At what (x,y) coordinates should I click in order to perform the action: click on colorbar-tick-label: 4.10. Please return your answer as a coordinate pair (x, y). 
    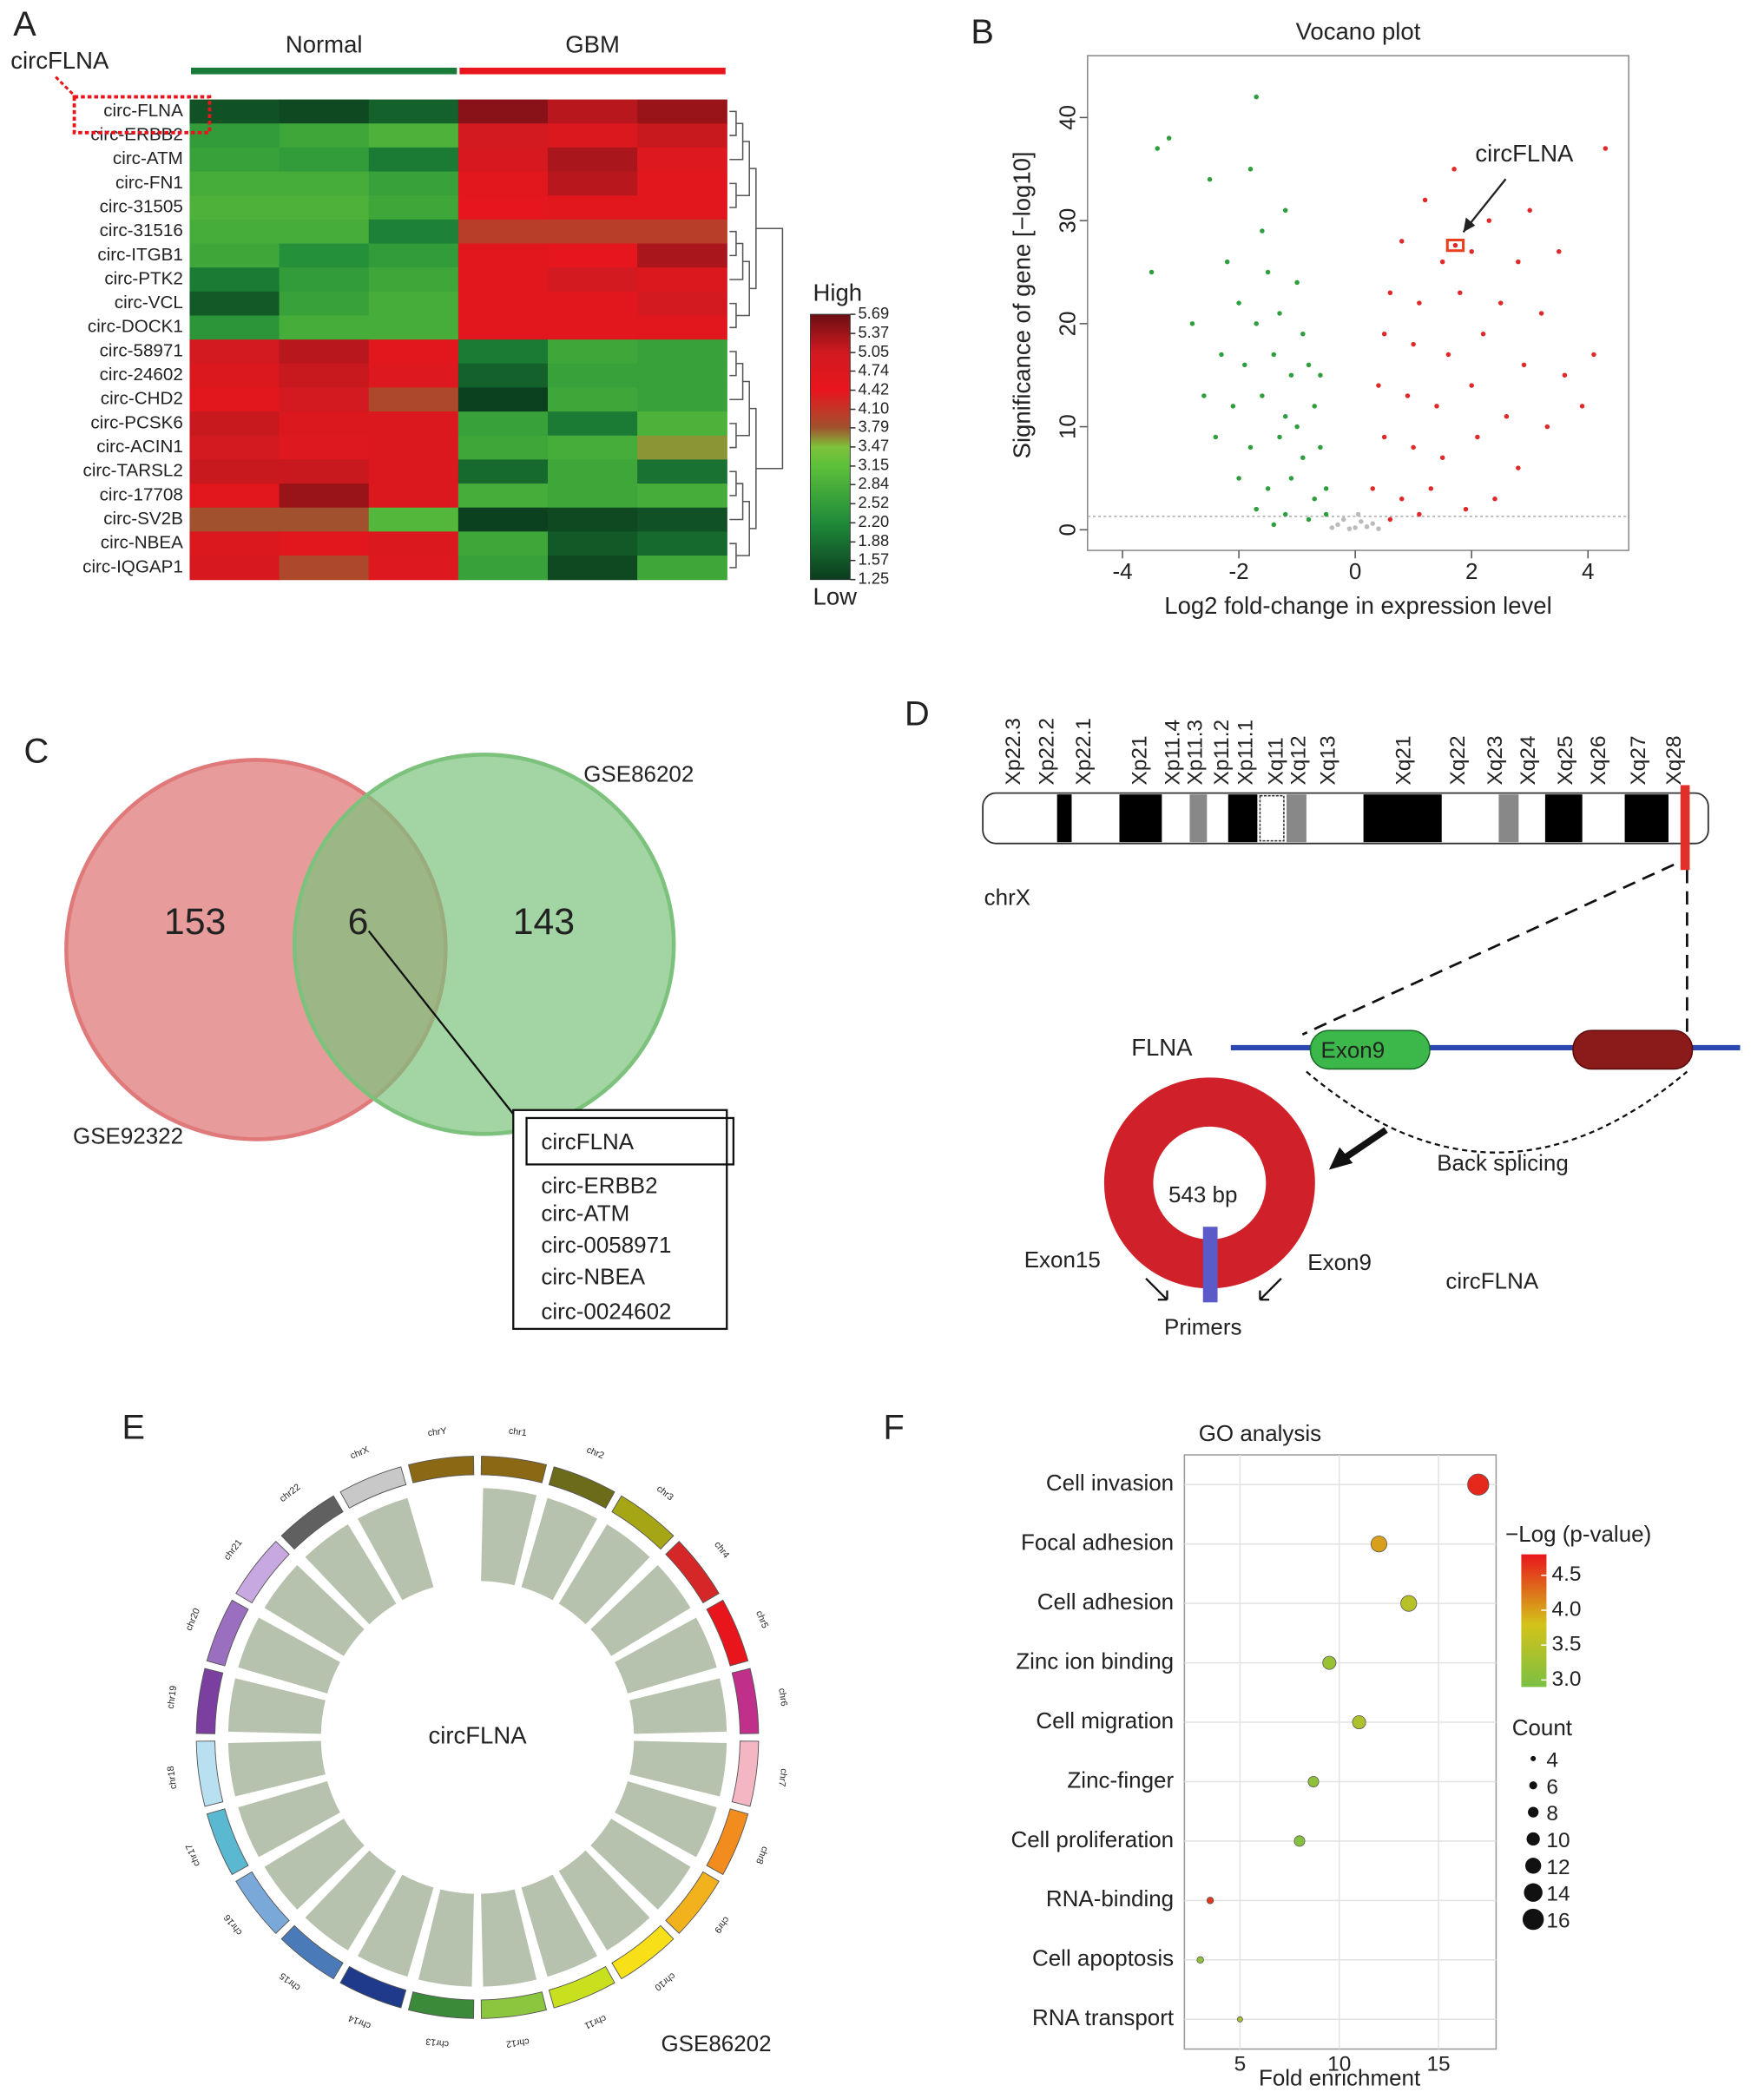
    Looking at the image, I should click on (874, 407).